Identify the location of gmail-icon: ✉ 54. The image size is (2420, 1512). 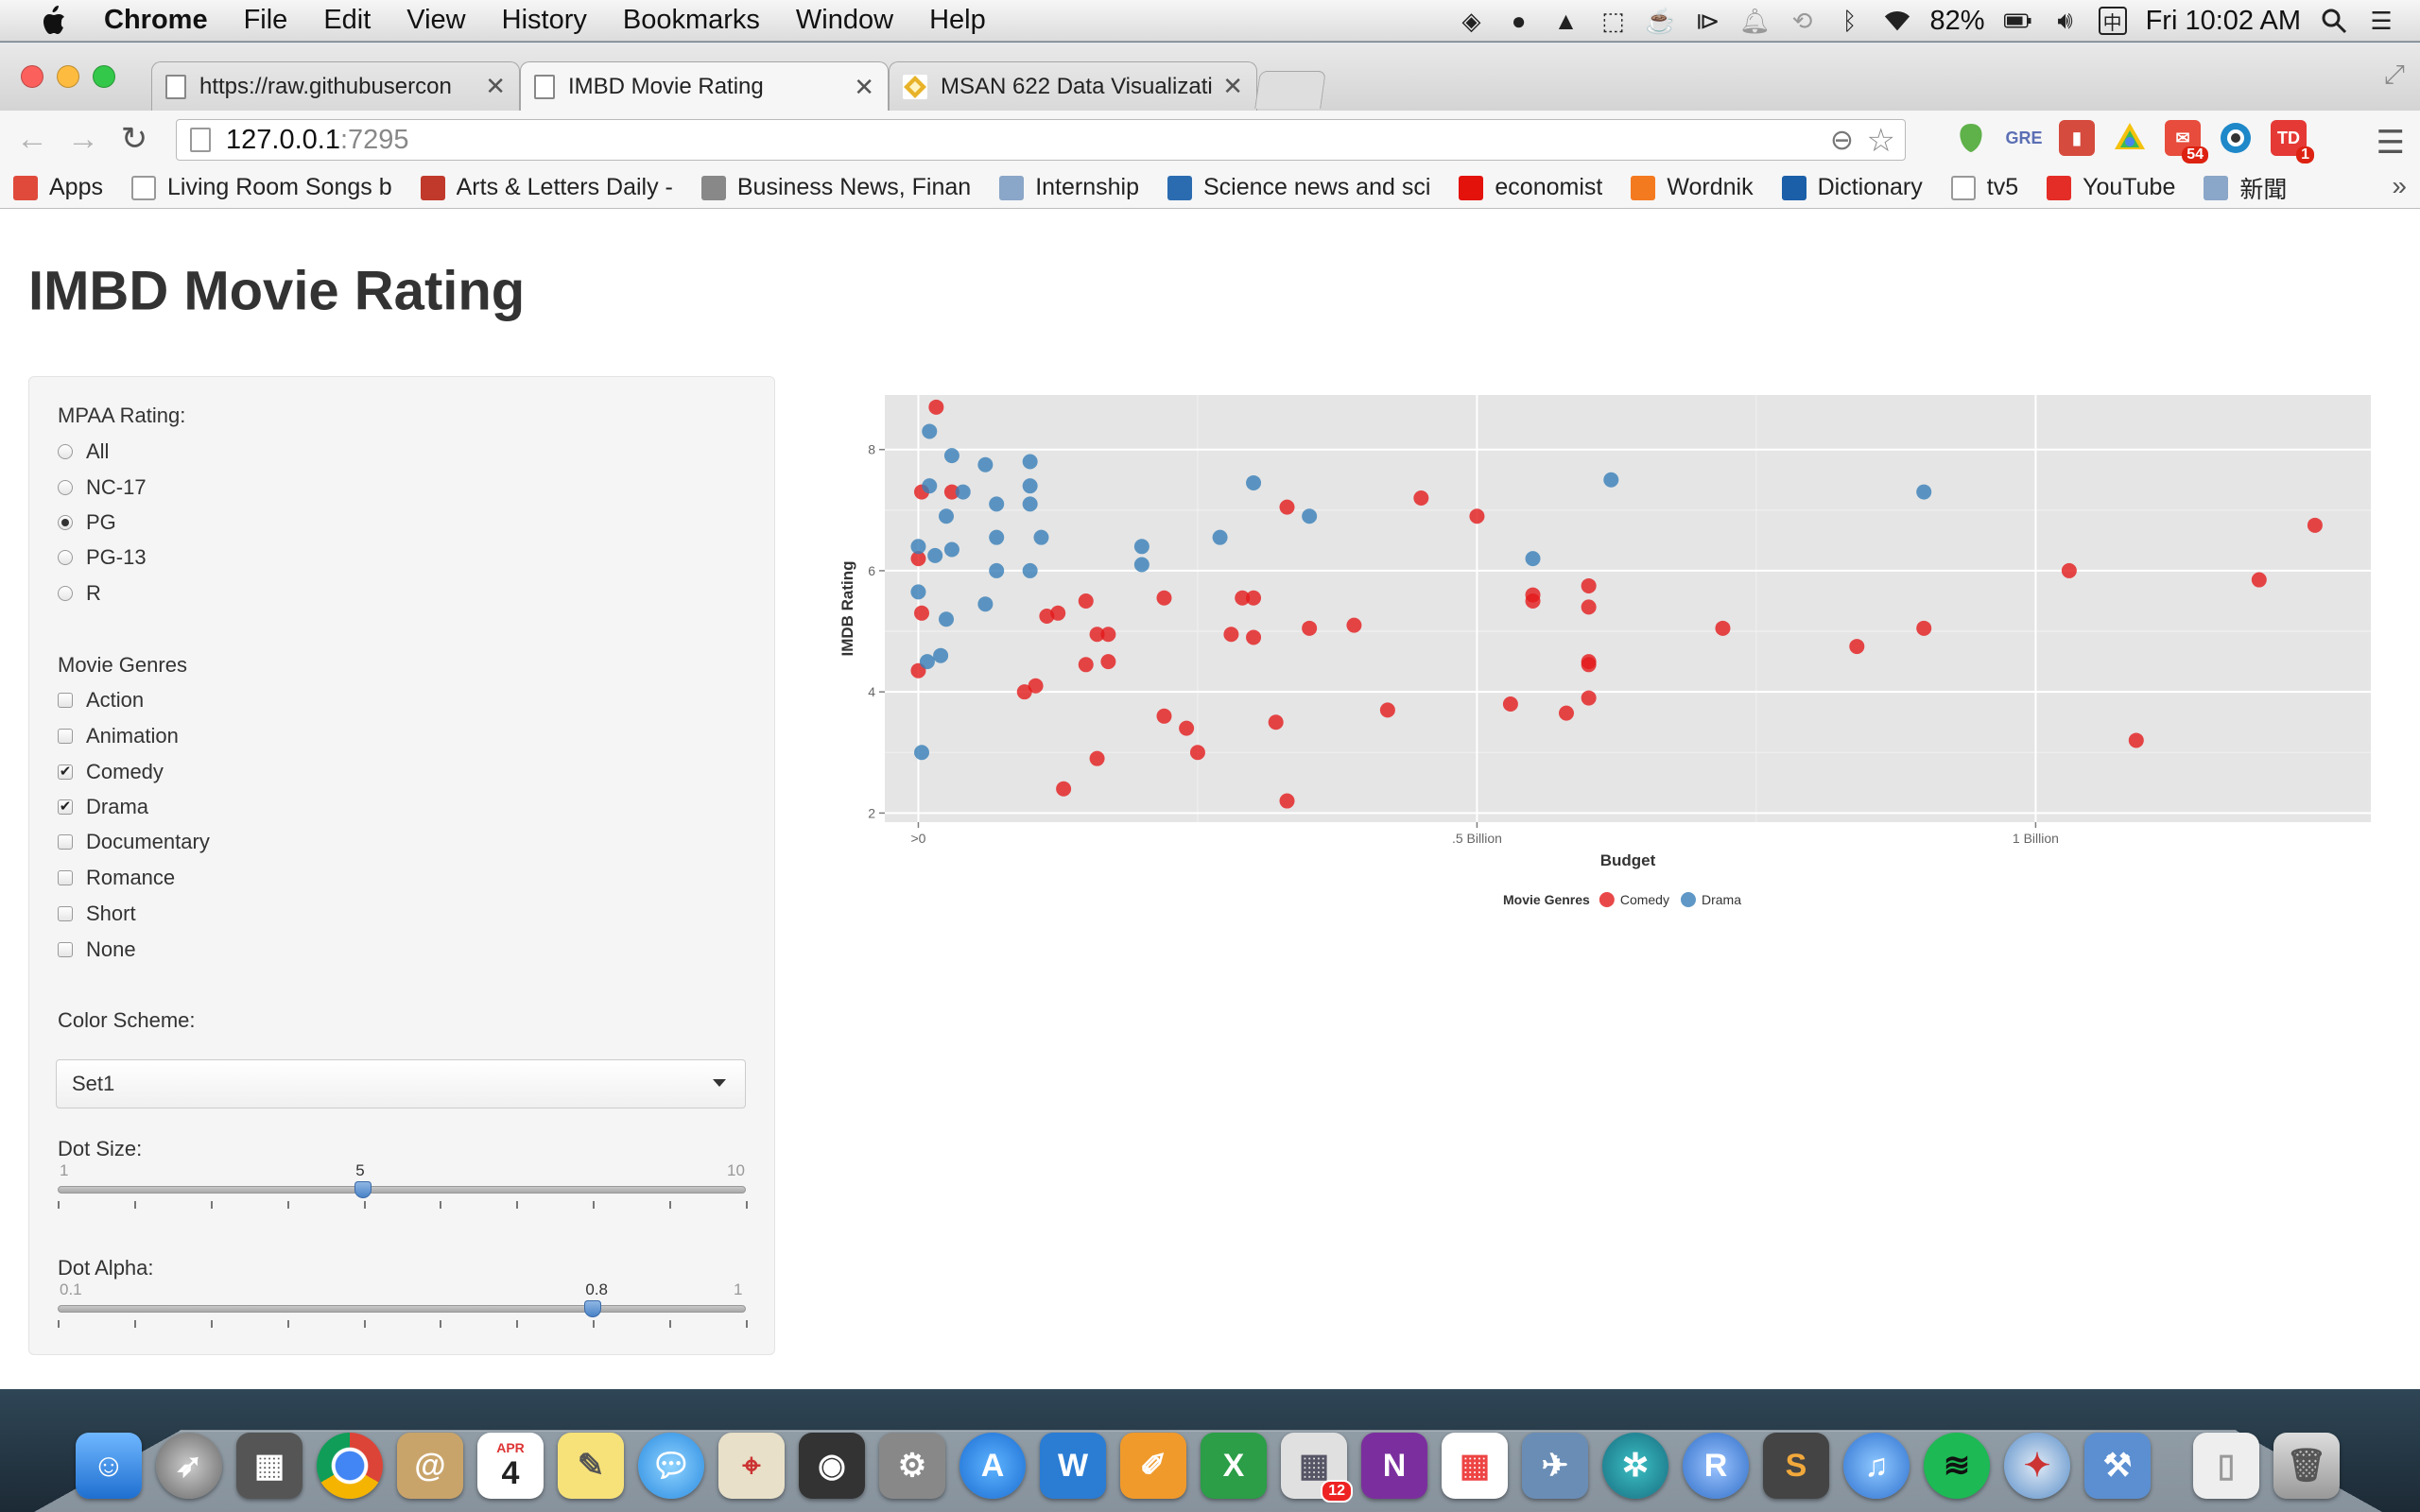
(2183, 138).